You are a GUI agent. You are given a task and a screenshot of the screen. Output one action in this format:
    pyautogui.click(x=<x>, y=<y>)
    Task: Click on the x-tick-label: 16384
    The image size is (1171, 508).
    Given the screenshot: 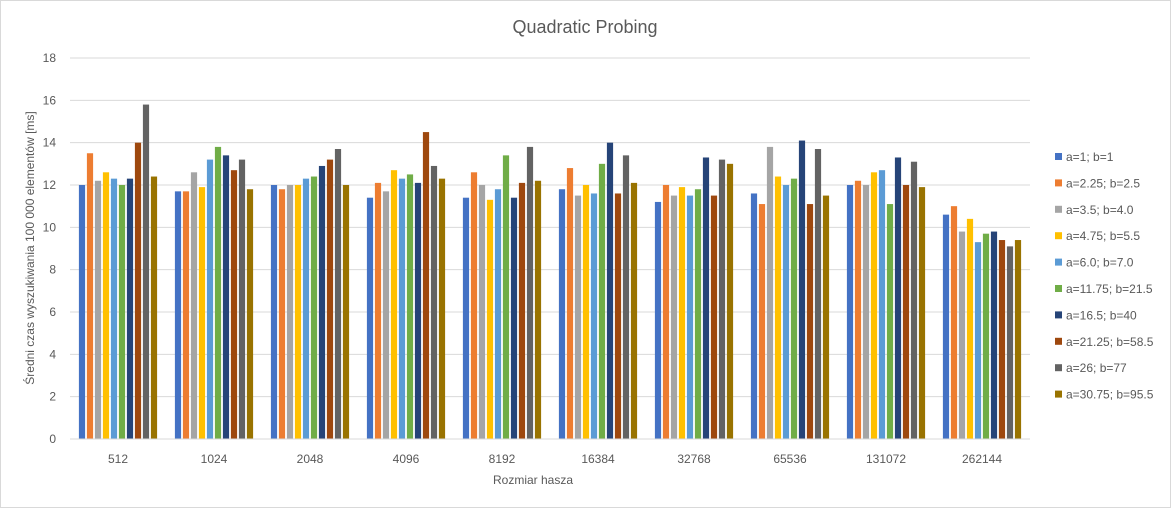 What is the action you would take?
    pyautogui.click(x=598, y=459)
    